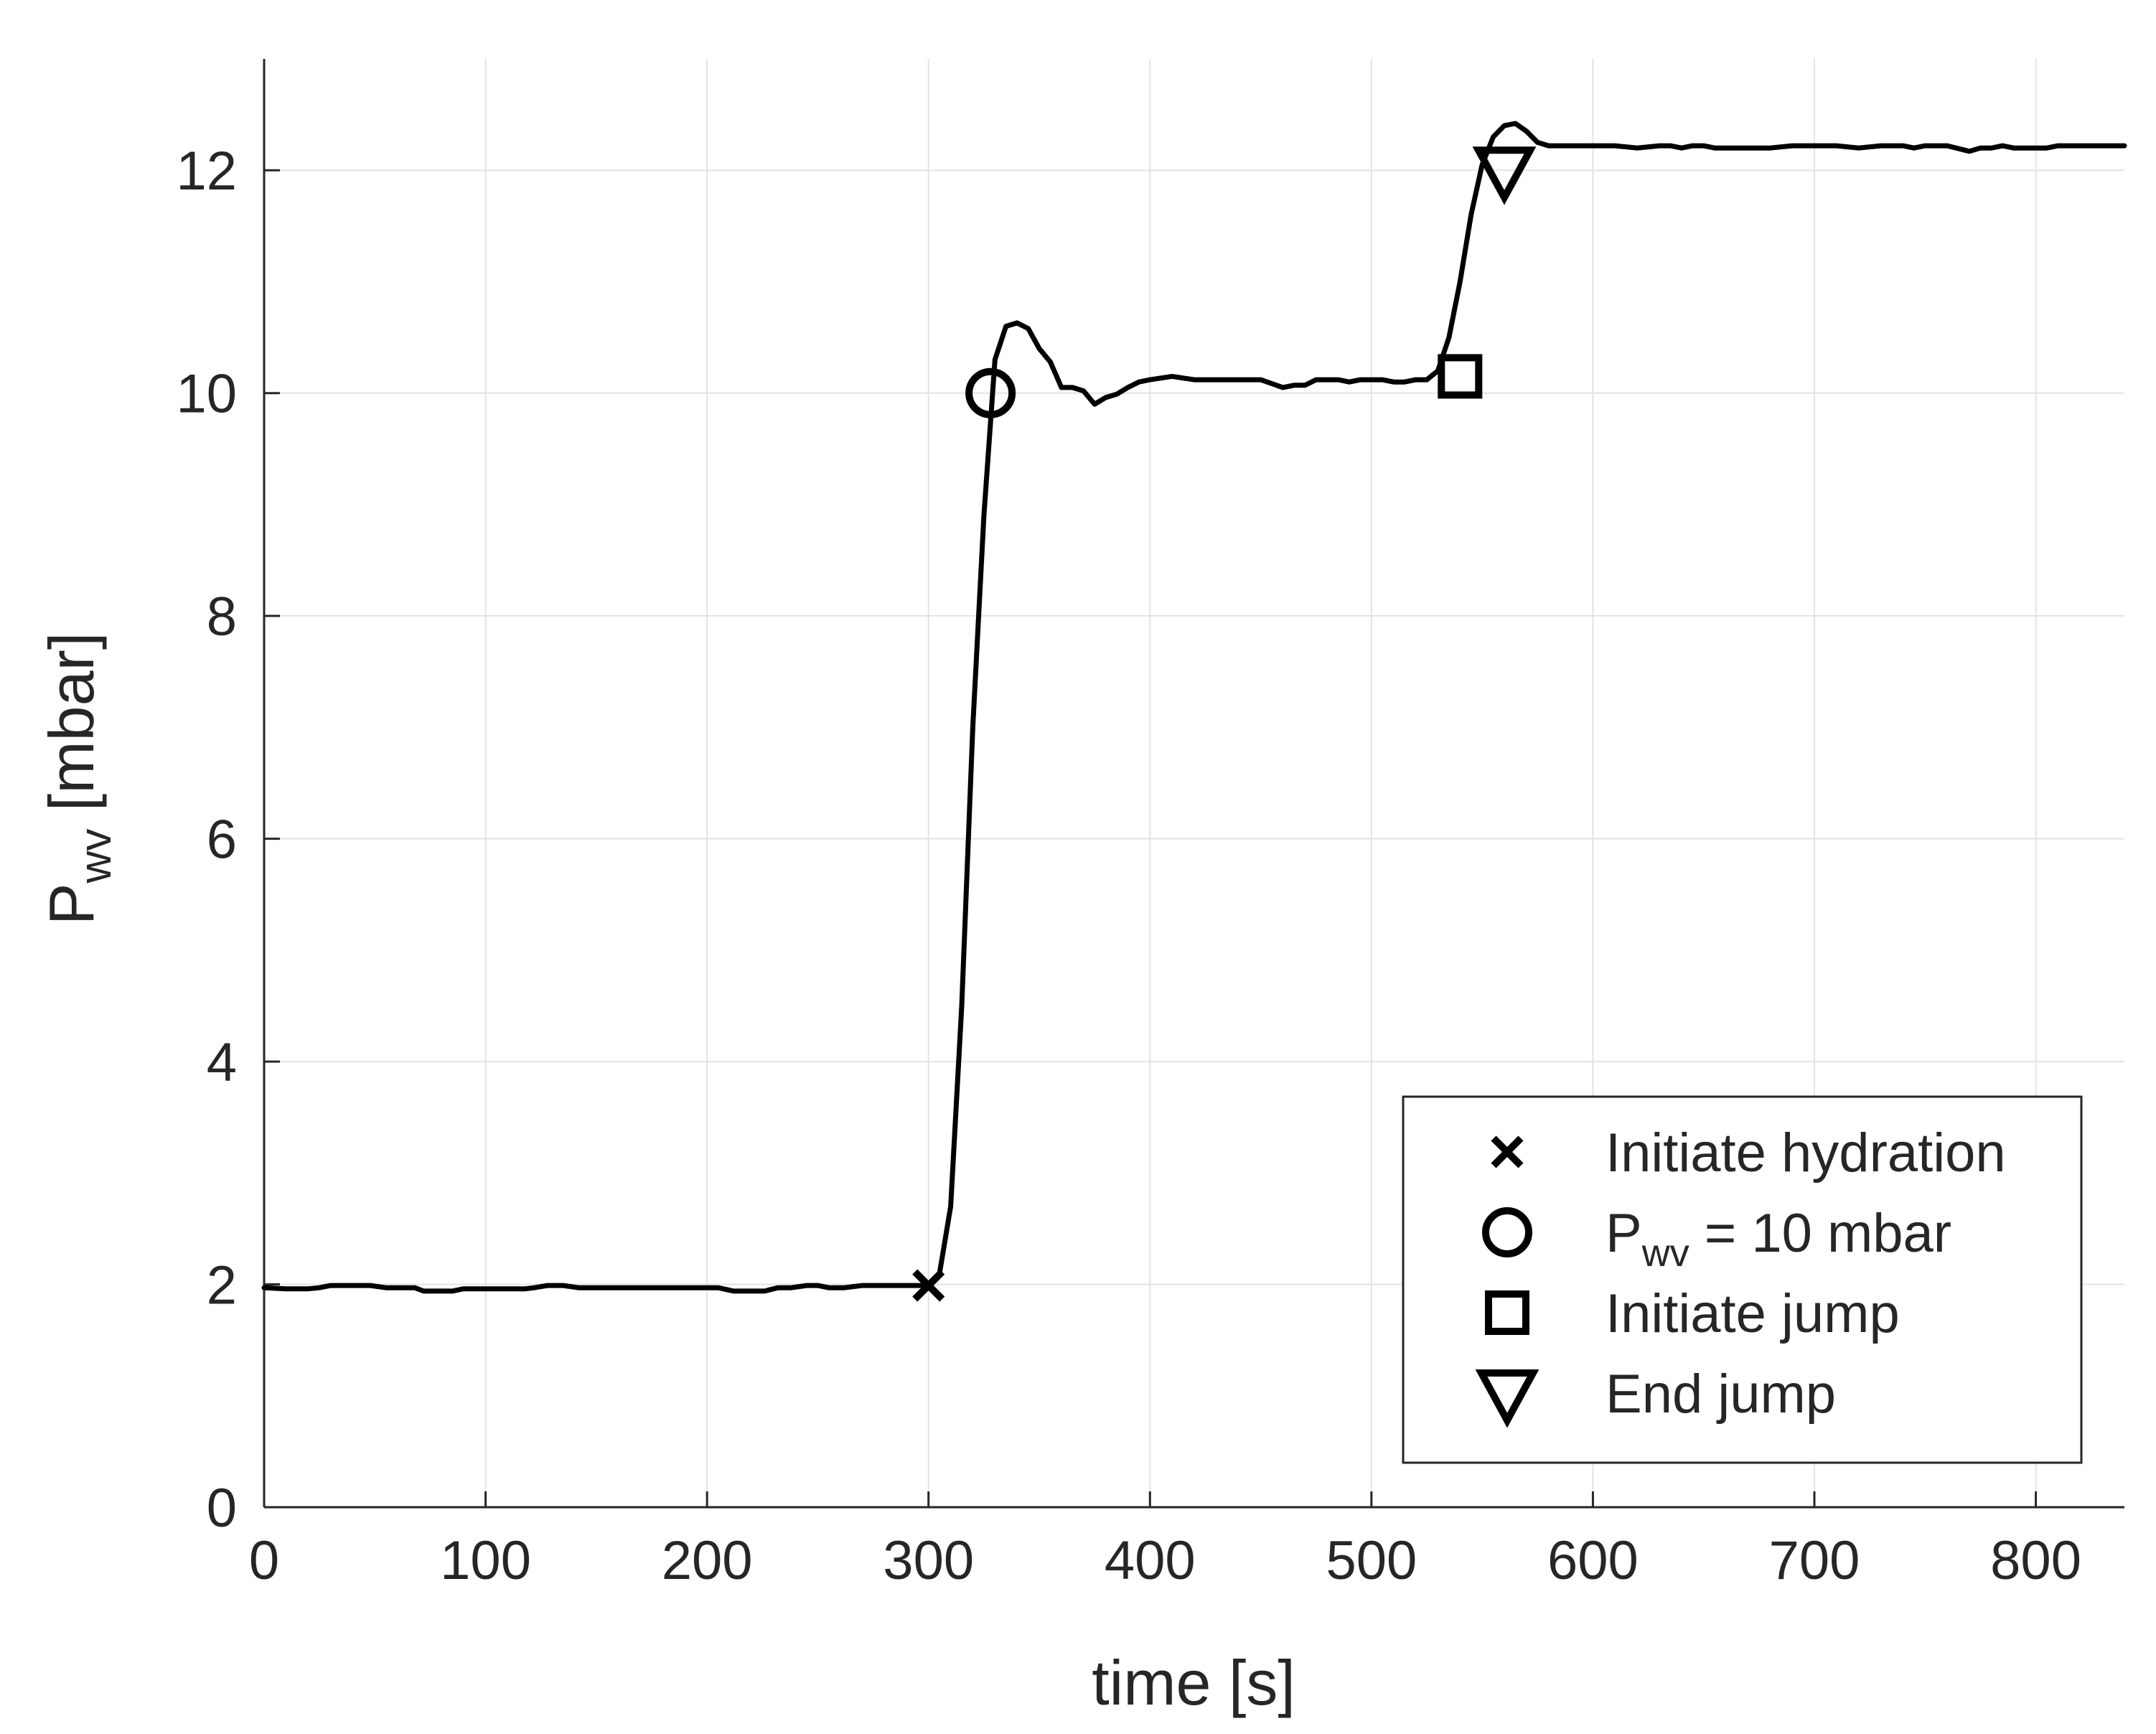  Describe the element at coordinates (96, 857) in the screenshot. I see `y-axis-label-subscript: wv` at that location.